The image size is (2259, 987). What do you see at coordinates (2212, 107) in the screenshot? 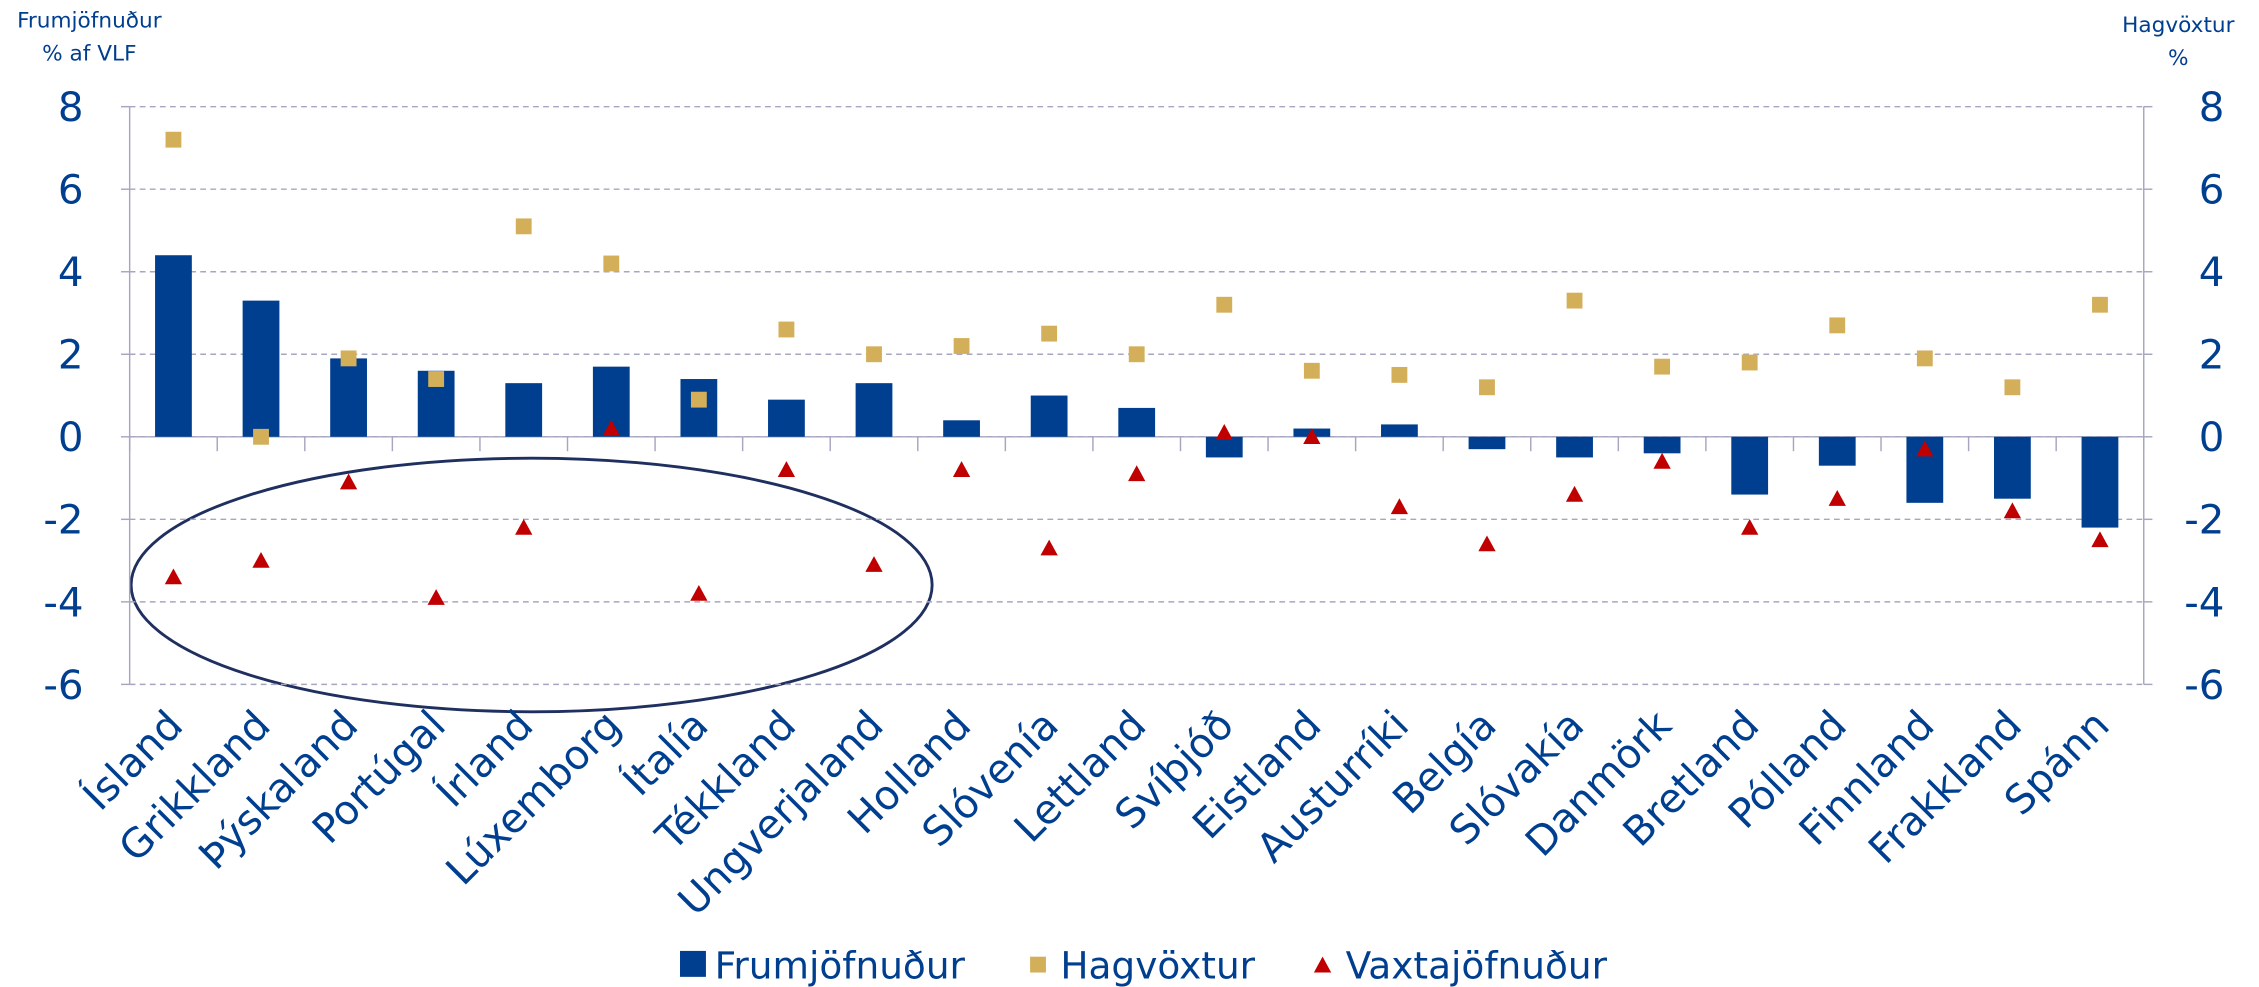
I see `y2-tick-label: 8` at bounding box center [2212, 107].